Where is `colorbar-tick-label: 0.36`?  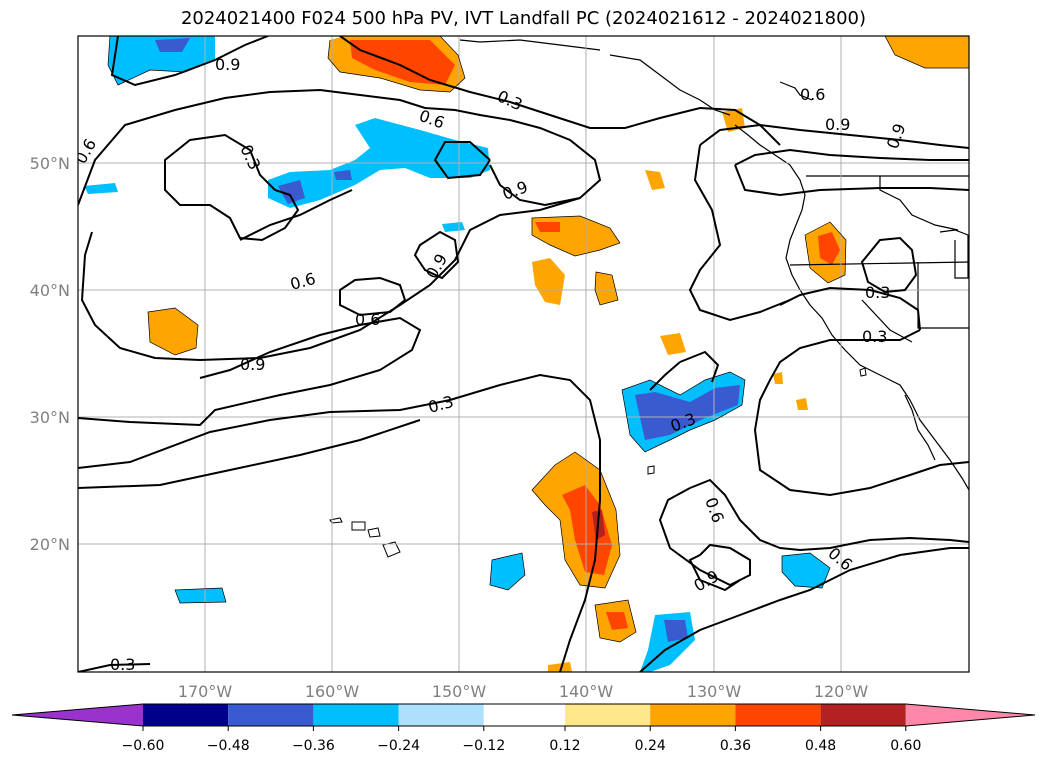
colorbar-tick-label: 0.36 is located at coordinates (735, 746).